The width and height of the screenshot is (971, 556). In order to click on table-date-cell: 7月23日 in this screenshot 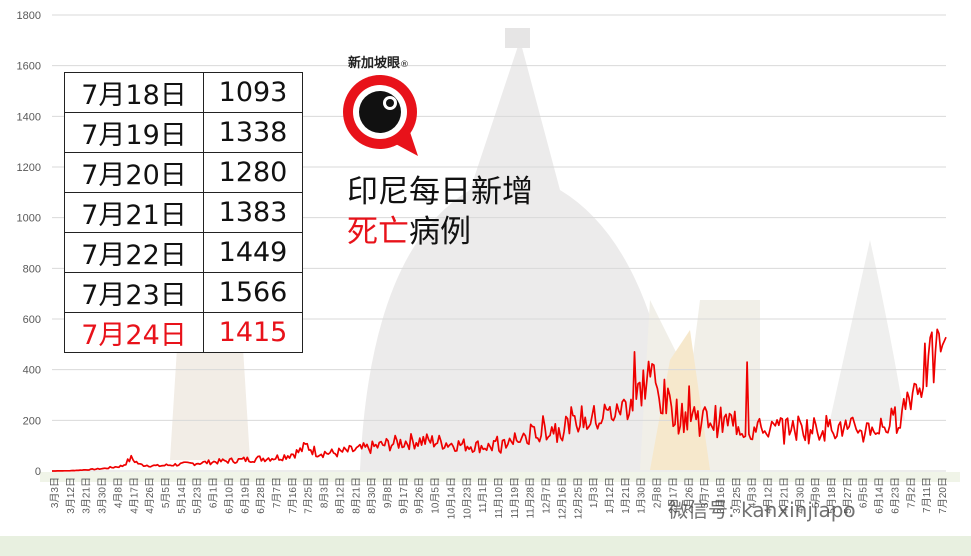, I will do `click(134, 292)`.